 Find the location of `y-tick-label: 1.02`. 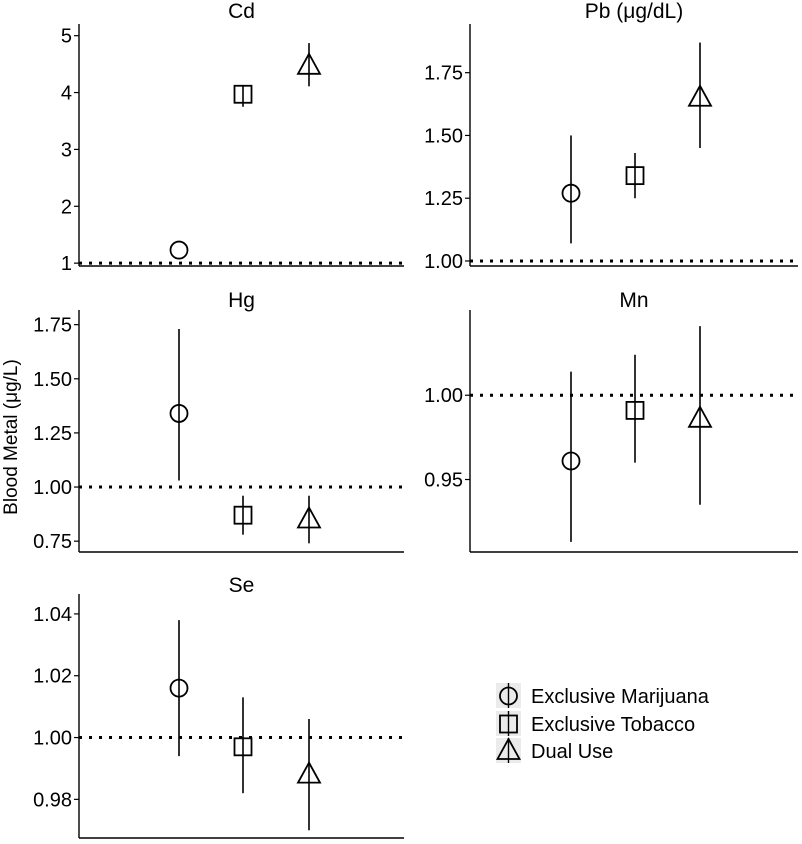

y-tick-label: 1.02 is located at coordinates (52, 677).